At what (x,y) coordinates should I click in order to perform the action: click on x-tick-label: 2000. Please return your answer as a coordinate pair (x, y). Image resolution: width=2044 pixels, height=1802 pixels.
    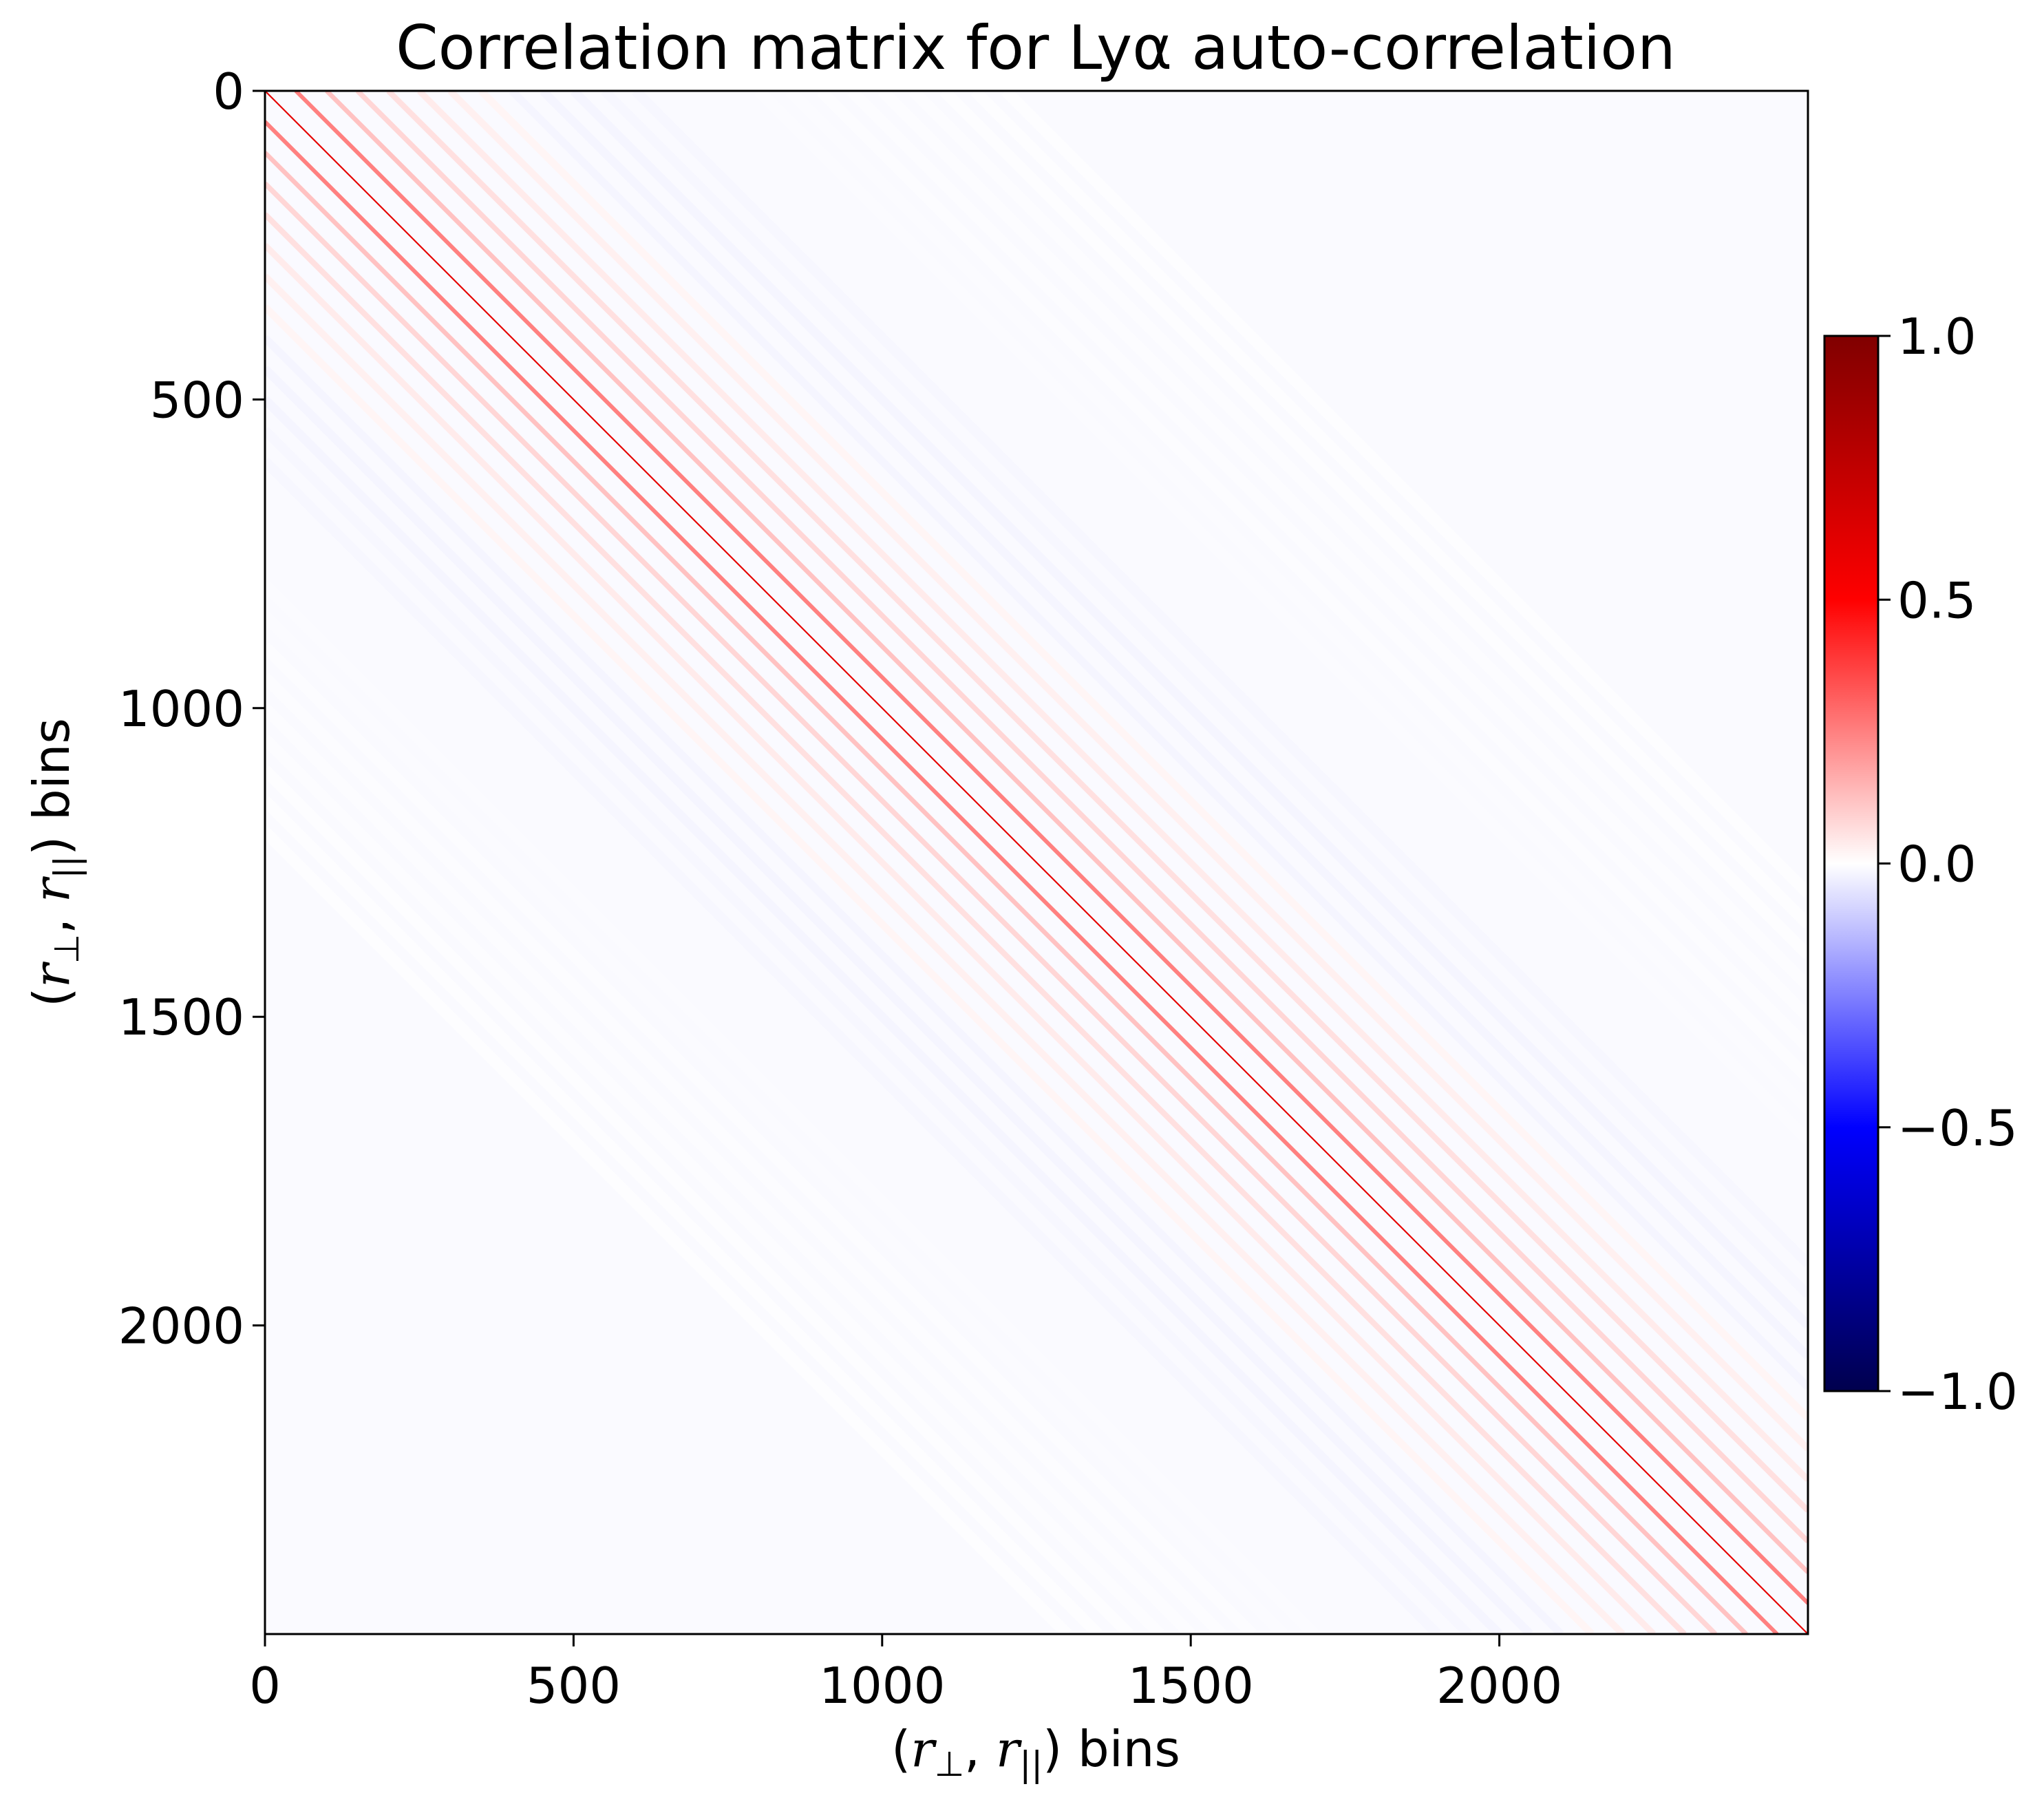
    Looking at the image, I should click on (1499, 1686).